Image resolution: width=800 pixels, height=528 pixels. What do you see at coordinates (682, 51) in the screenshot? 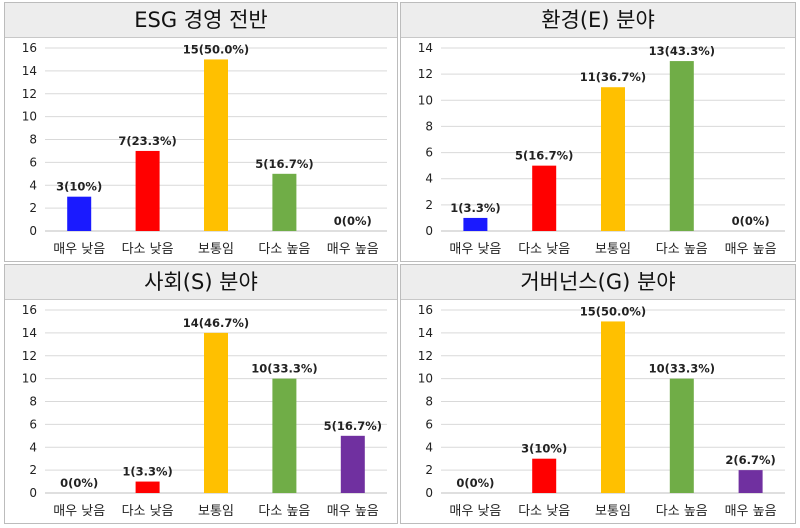
I see `data-label: 13(43.3%)` at bounding box center [682, 51].